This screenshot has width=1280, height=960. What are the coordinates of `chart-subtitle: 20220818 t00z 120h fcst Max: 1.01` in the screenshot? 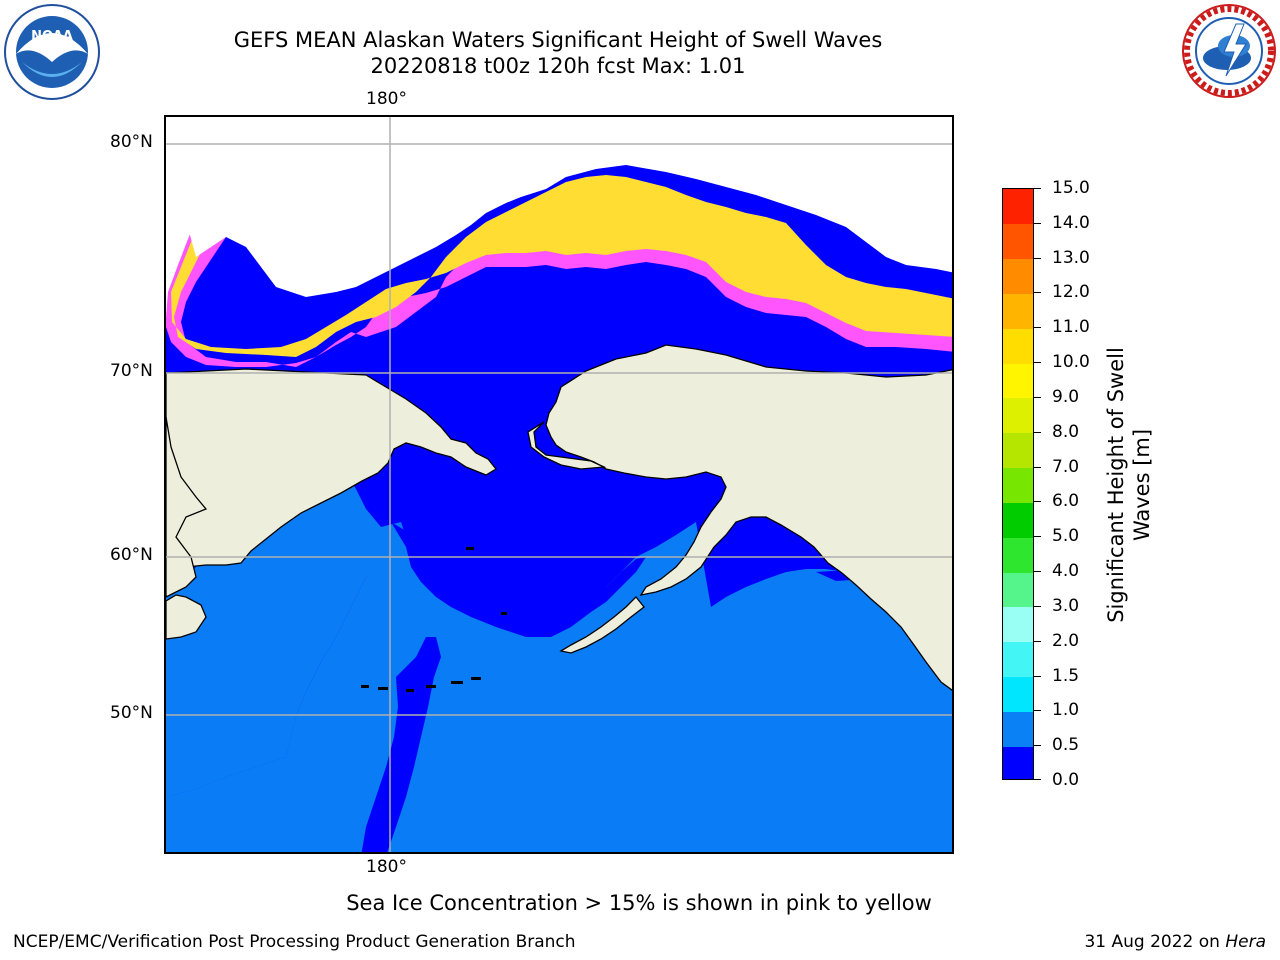 It's located at (558, 66).